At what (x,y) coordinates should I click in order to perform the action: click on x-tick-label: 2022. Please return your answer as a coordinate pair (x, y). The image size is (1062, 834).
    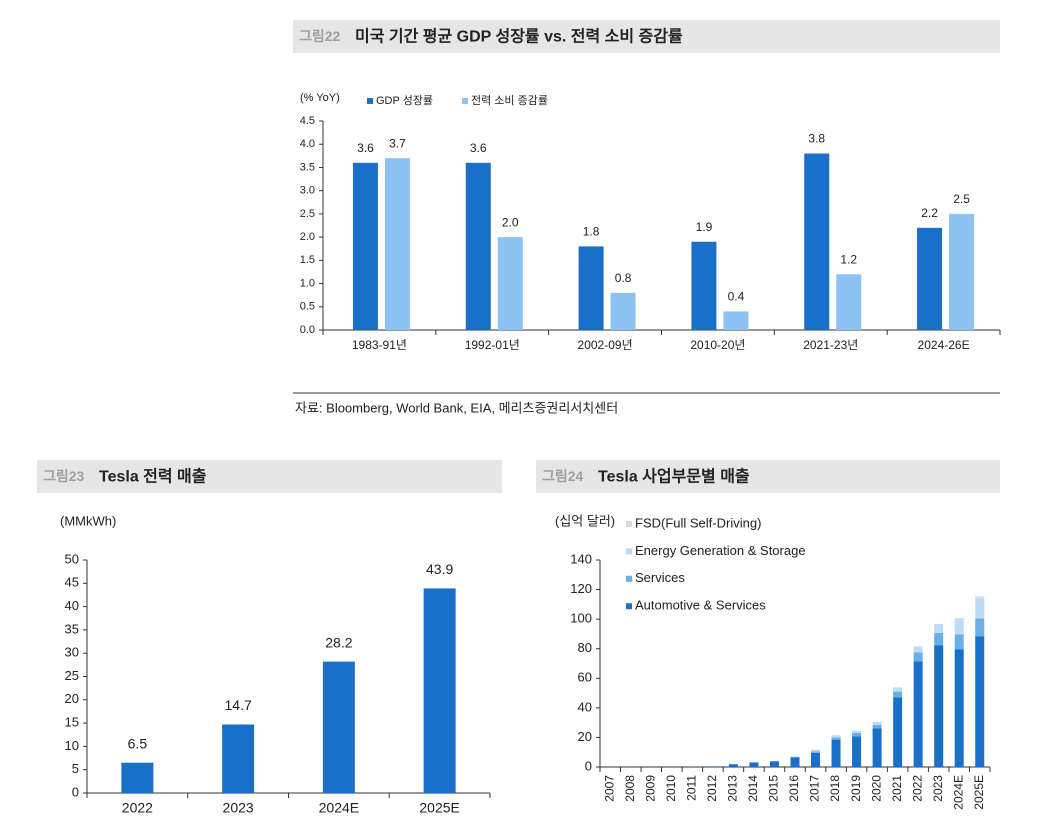
    Looking at the image, I should click on (137, 808).